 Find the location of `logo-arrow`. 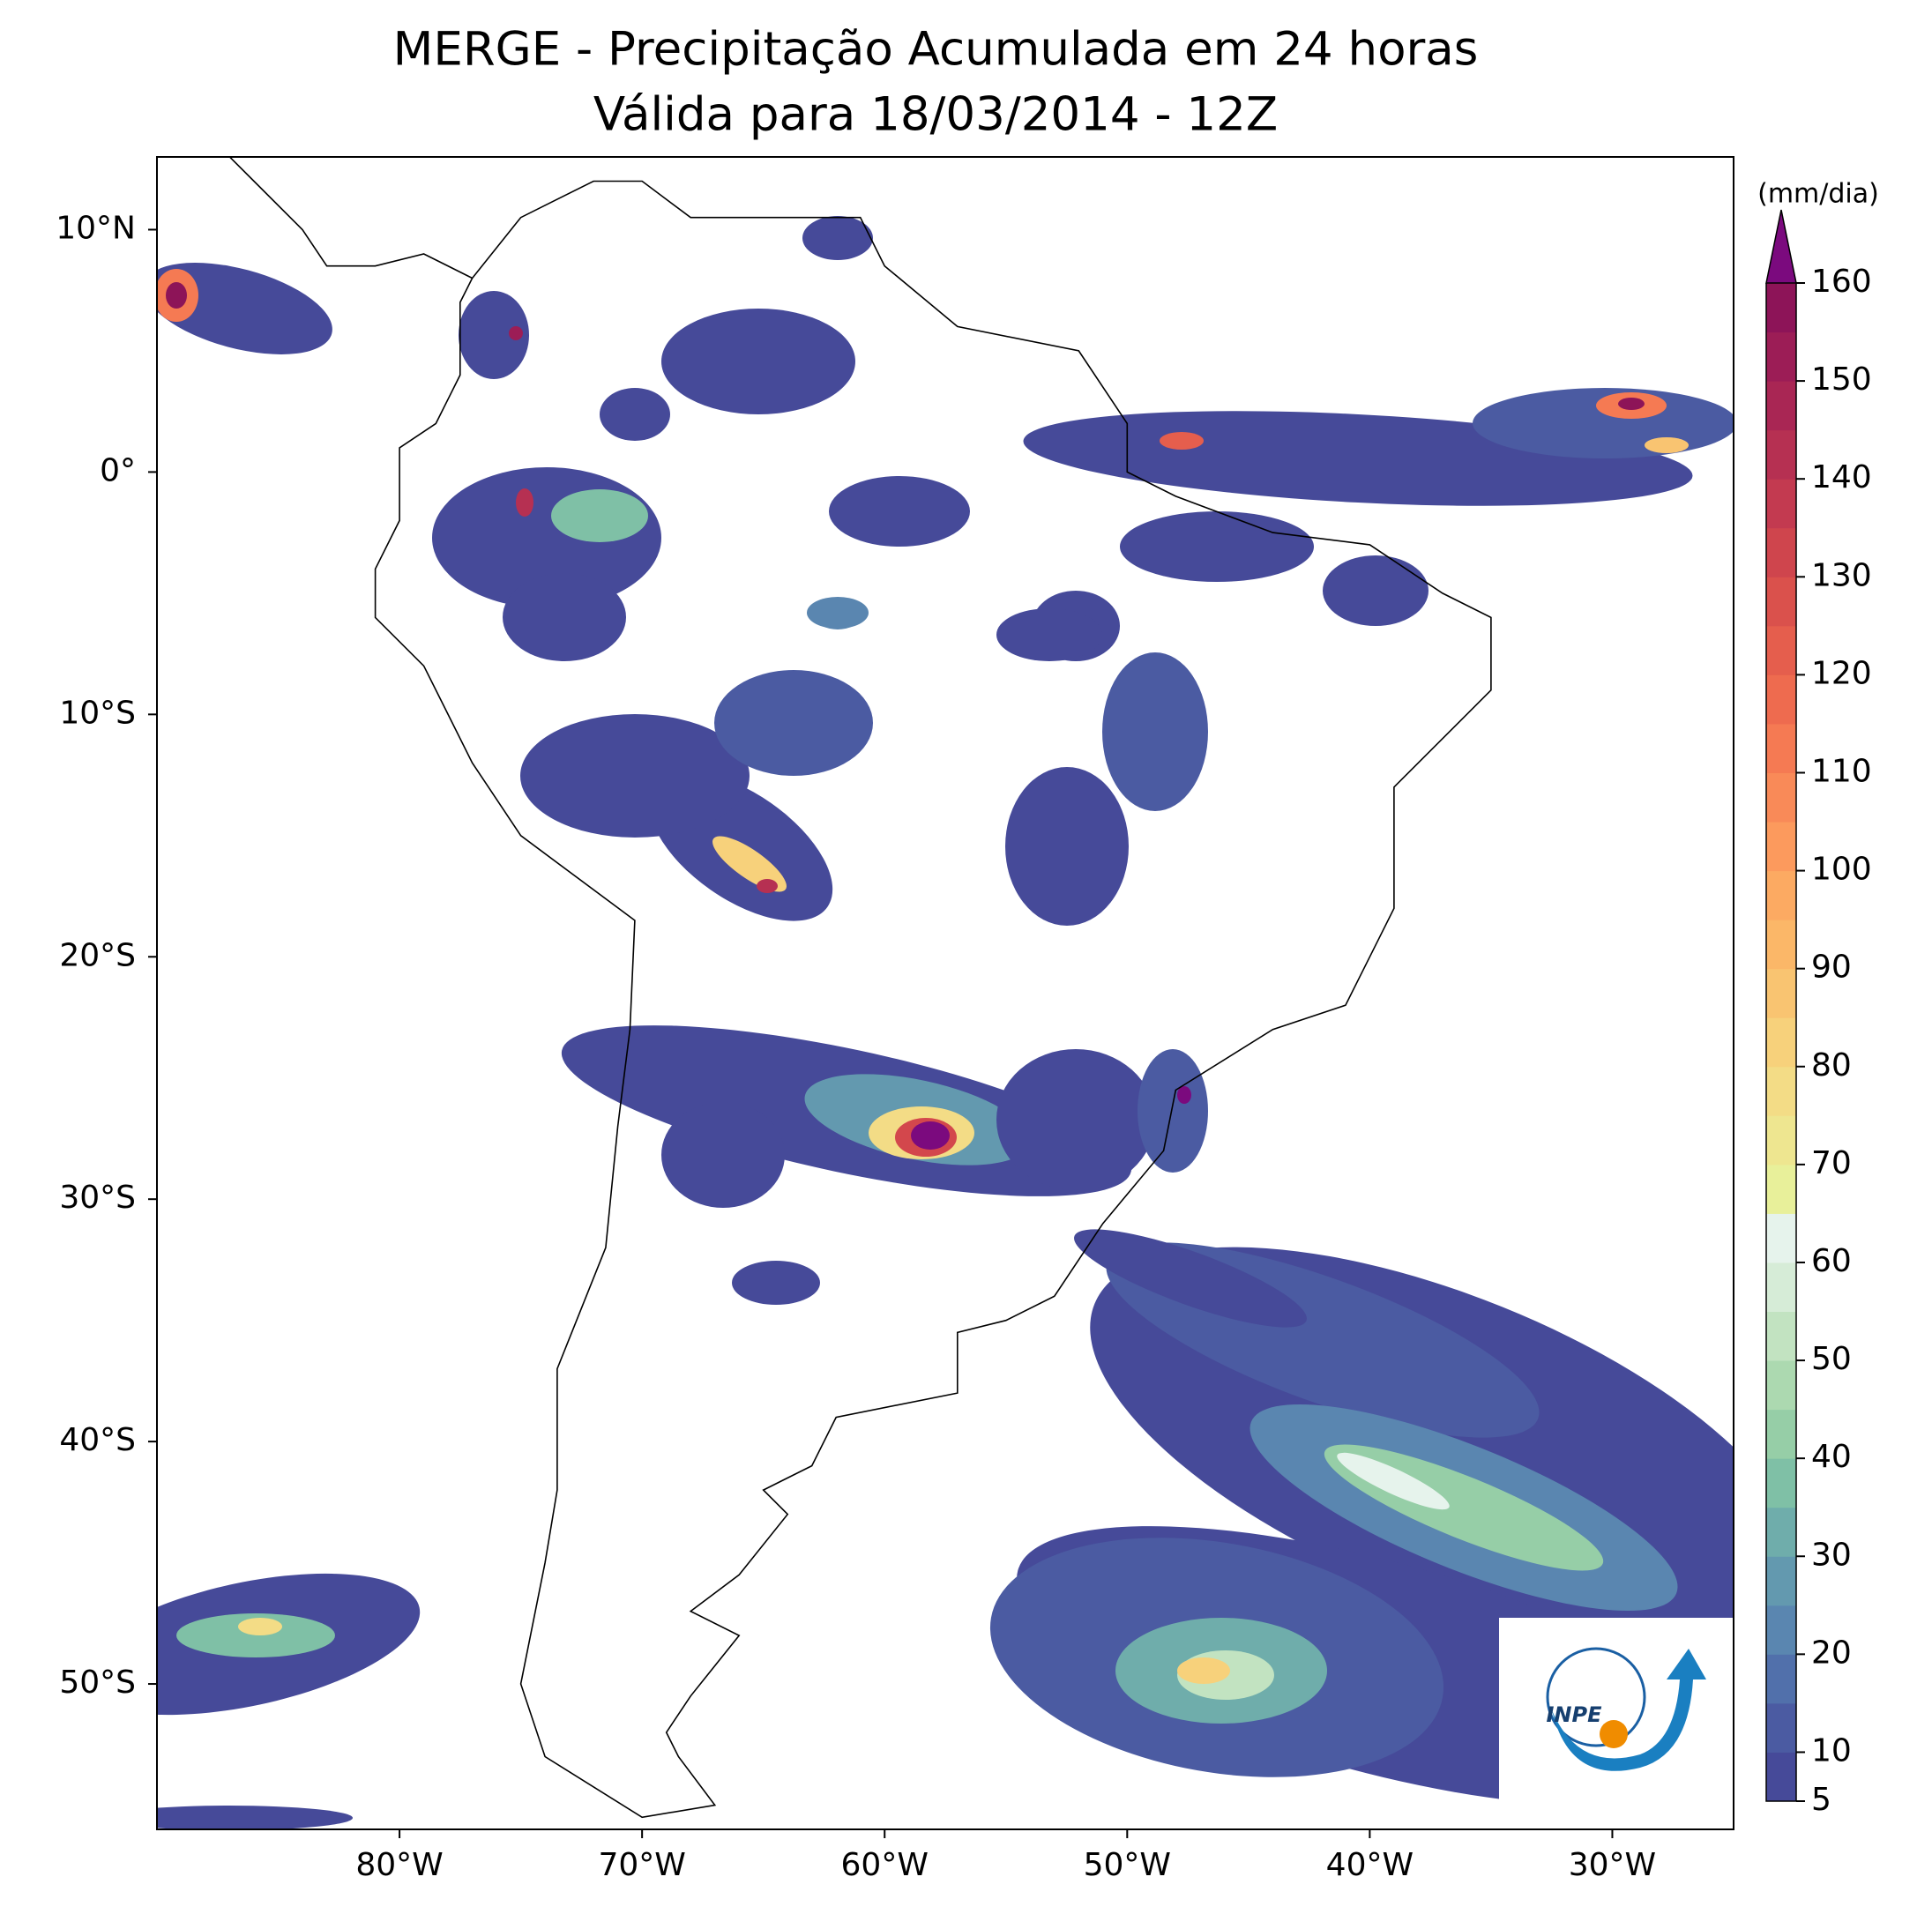

logo-arrow is located at coordinates (1629, 1710).